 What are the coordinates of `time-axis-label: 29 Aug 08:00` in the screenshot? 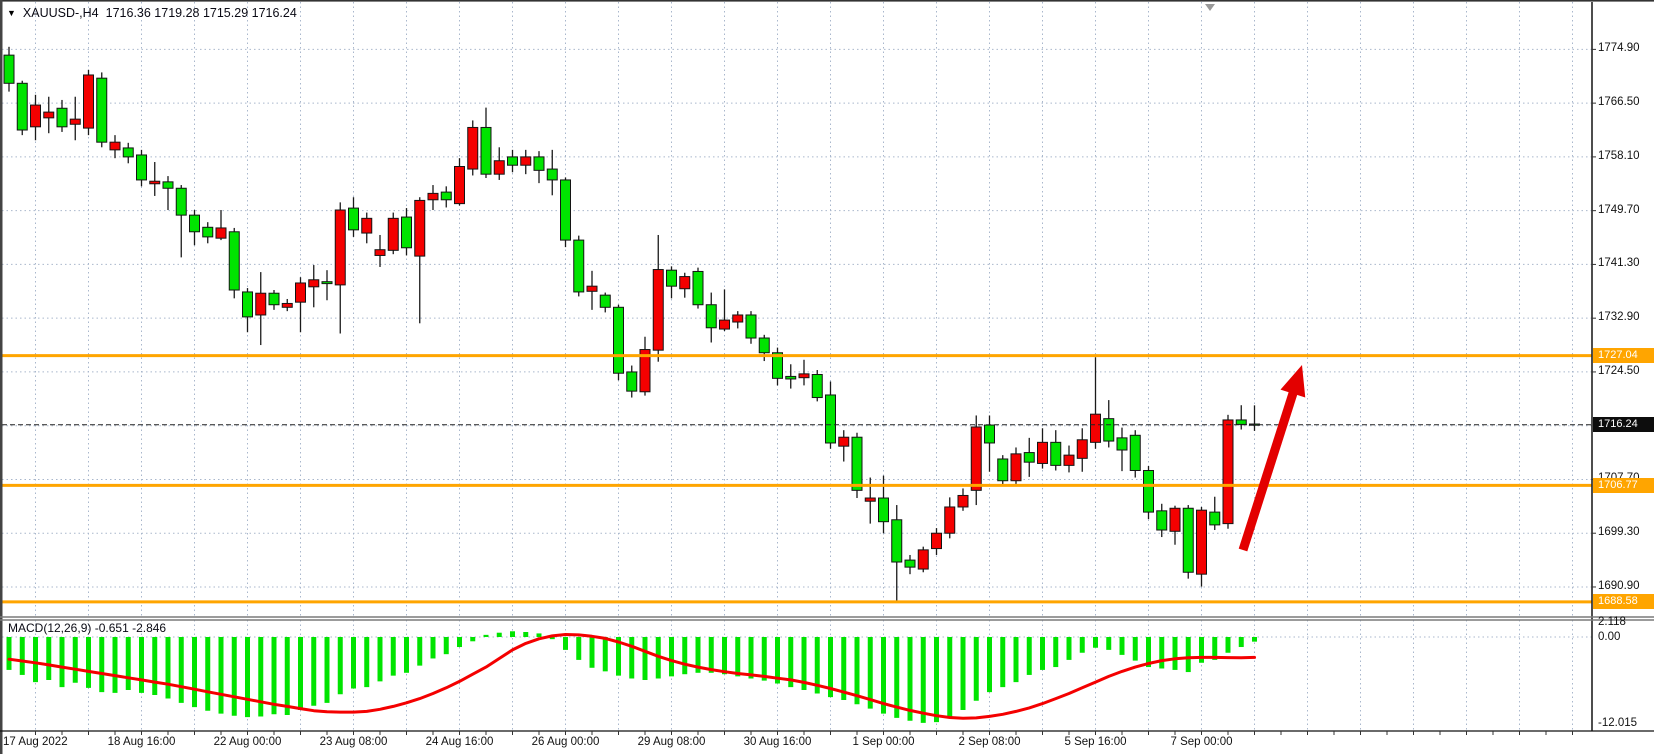 It's located at (671, 742).